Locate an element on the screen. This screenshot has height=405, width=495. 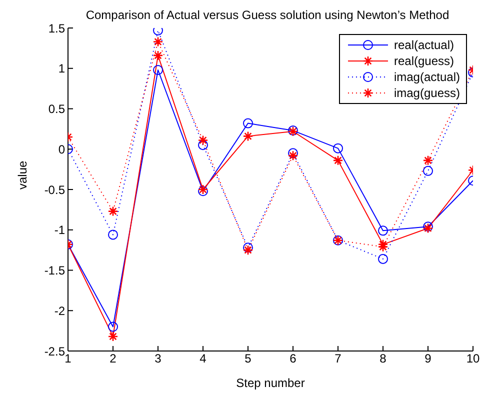
y-tick-label: -1 is located at coordinates (60, 230).